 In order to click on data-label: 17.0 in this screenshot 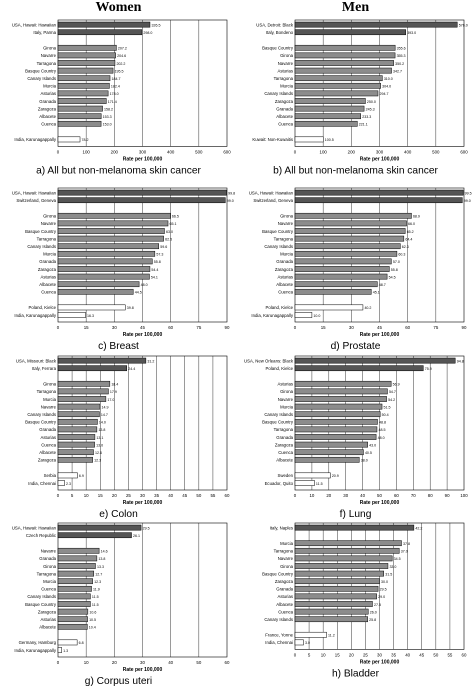, I will do `click(110, 400)`.